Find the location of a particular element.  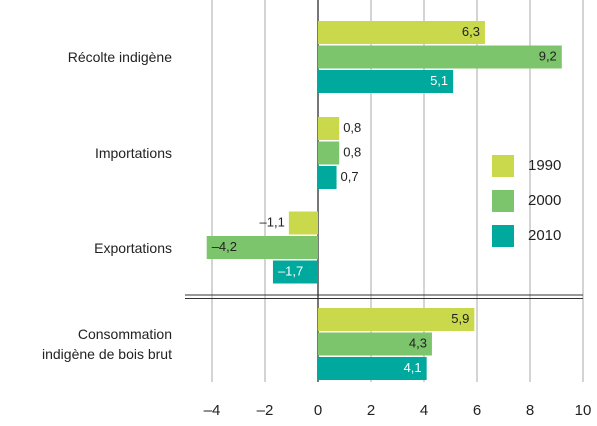

legend-label: 1990 is located at coordinates (544, 165).